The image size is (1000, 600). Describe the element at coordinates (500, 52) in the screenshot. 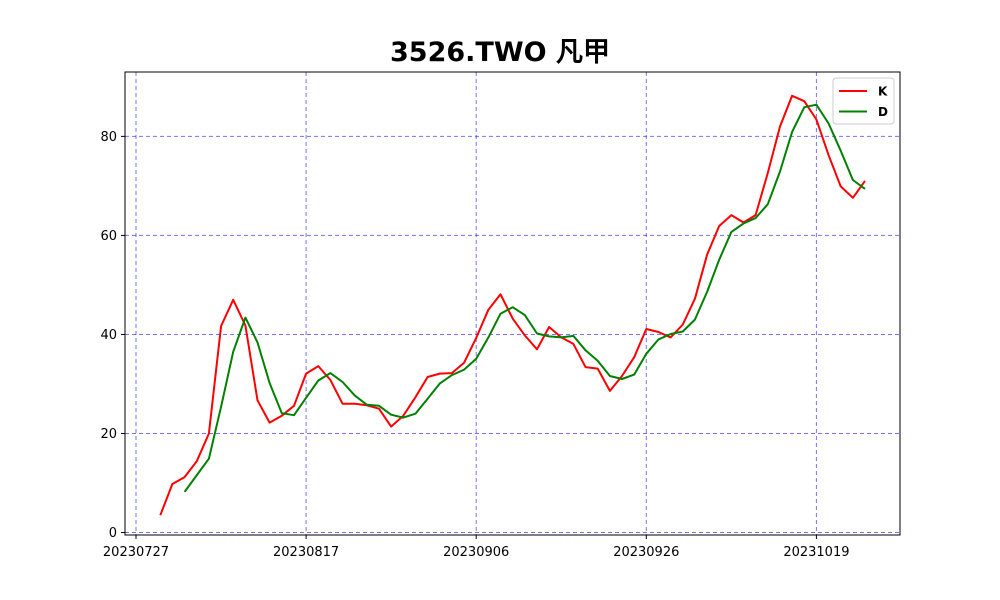

I see `chart-title: 3526.TWO 凡甲` at that location.